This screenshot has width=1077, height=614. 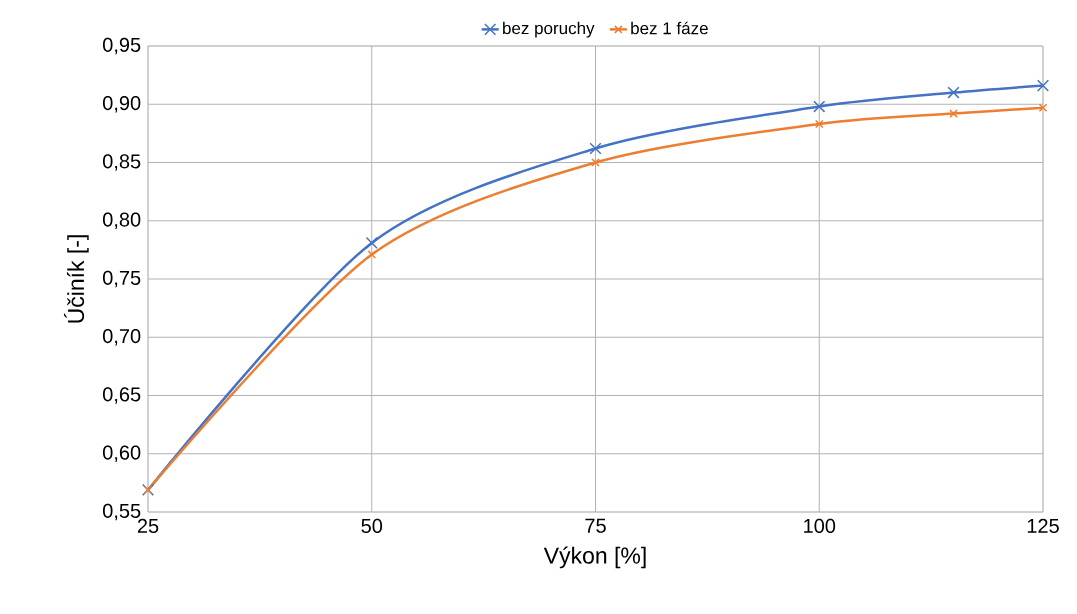 I want to click on y-tick-label: 0,70, so click(x=121, y=337).